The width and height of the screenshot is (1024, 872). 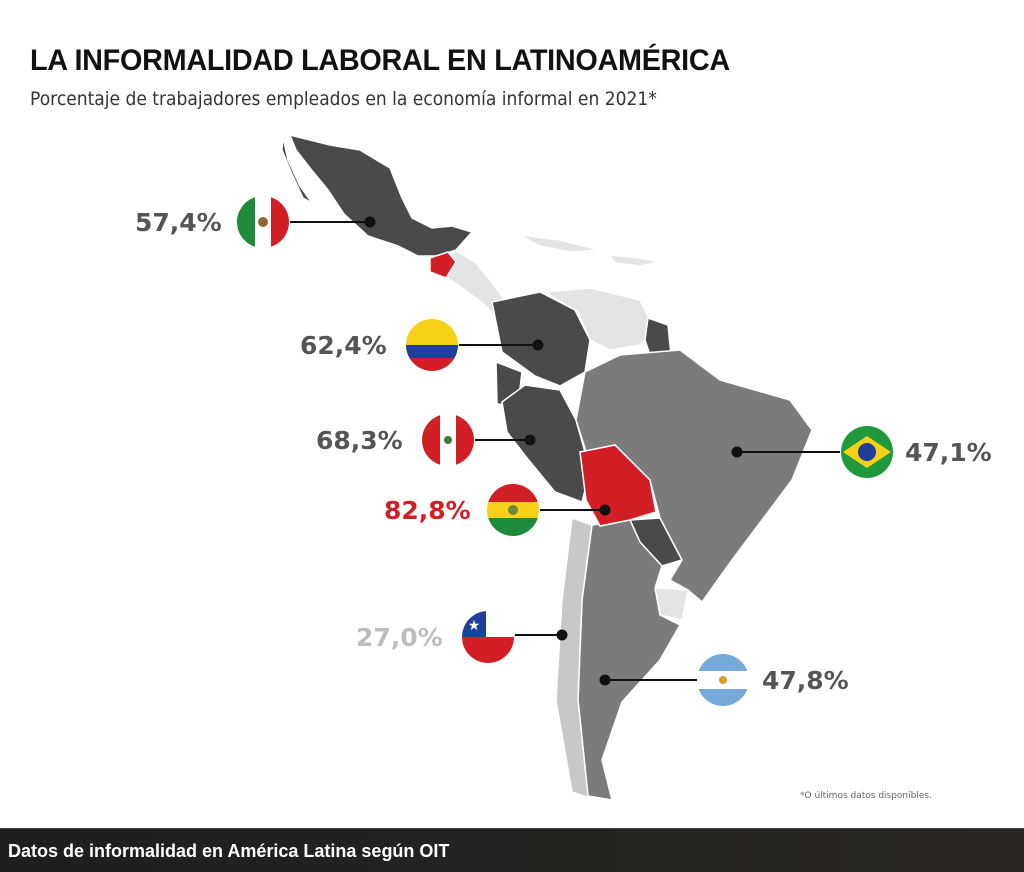 I want to click on mexico-flag-icon, so click(x=263, y=222).